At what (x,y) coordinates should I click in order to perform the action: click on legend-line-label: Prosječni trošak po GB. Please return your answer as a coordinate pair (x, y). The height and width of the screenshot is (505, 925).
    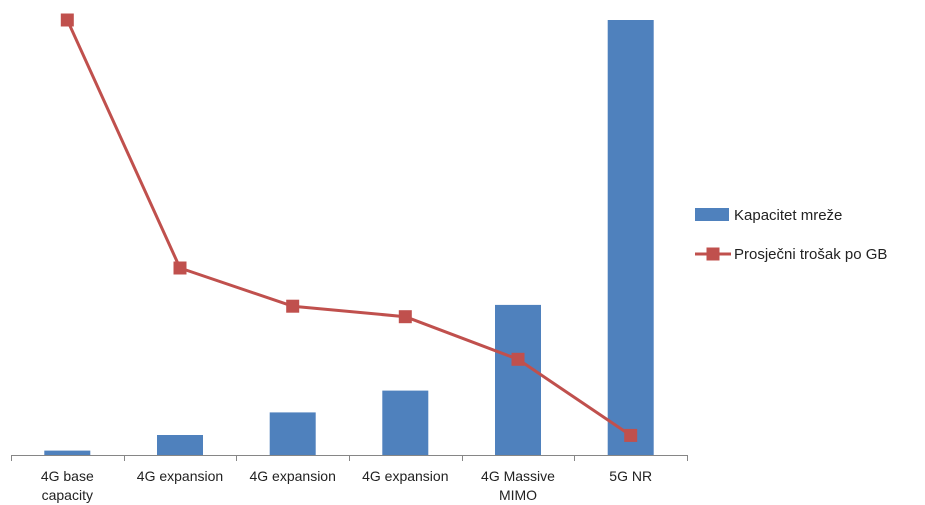
    Looking at the image, I should click on (810, 254).